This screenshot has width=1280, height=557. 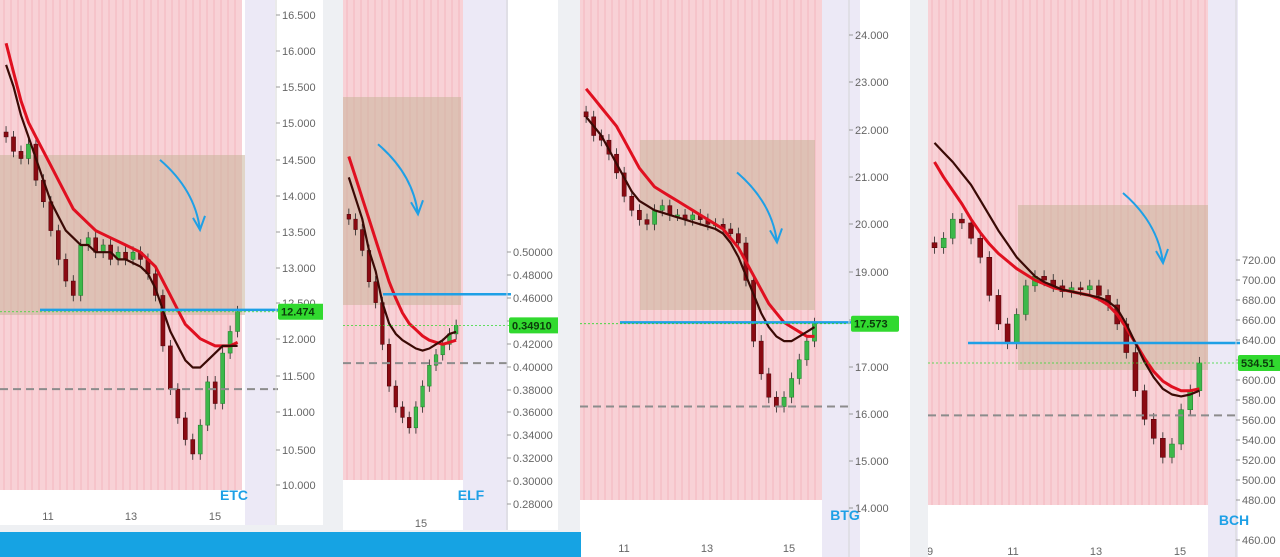 What do you see at coordinates (872, 36) in the screenshot?
I see `y-tick-label: 24.000` at bounding box center [872, 36].